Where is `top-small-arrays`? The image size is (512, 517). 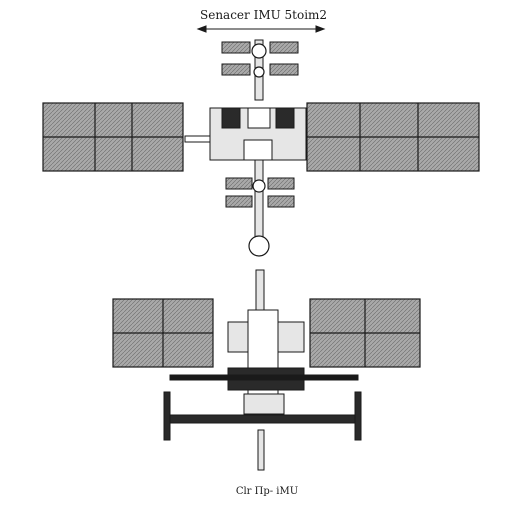
top-small-arrays is located at coordinates (260, 124).